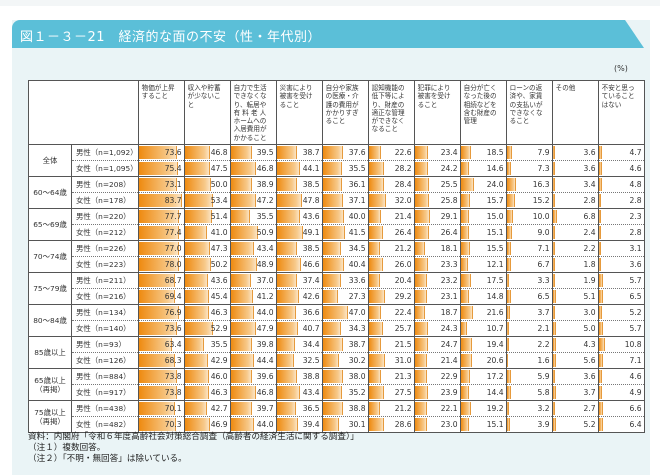 This screenshot has width=660, height=475. What do you see at coordinates (173, 408) in the screenshot?
I see `value-label: 70.1` at bounding box center [173, 408].